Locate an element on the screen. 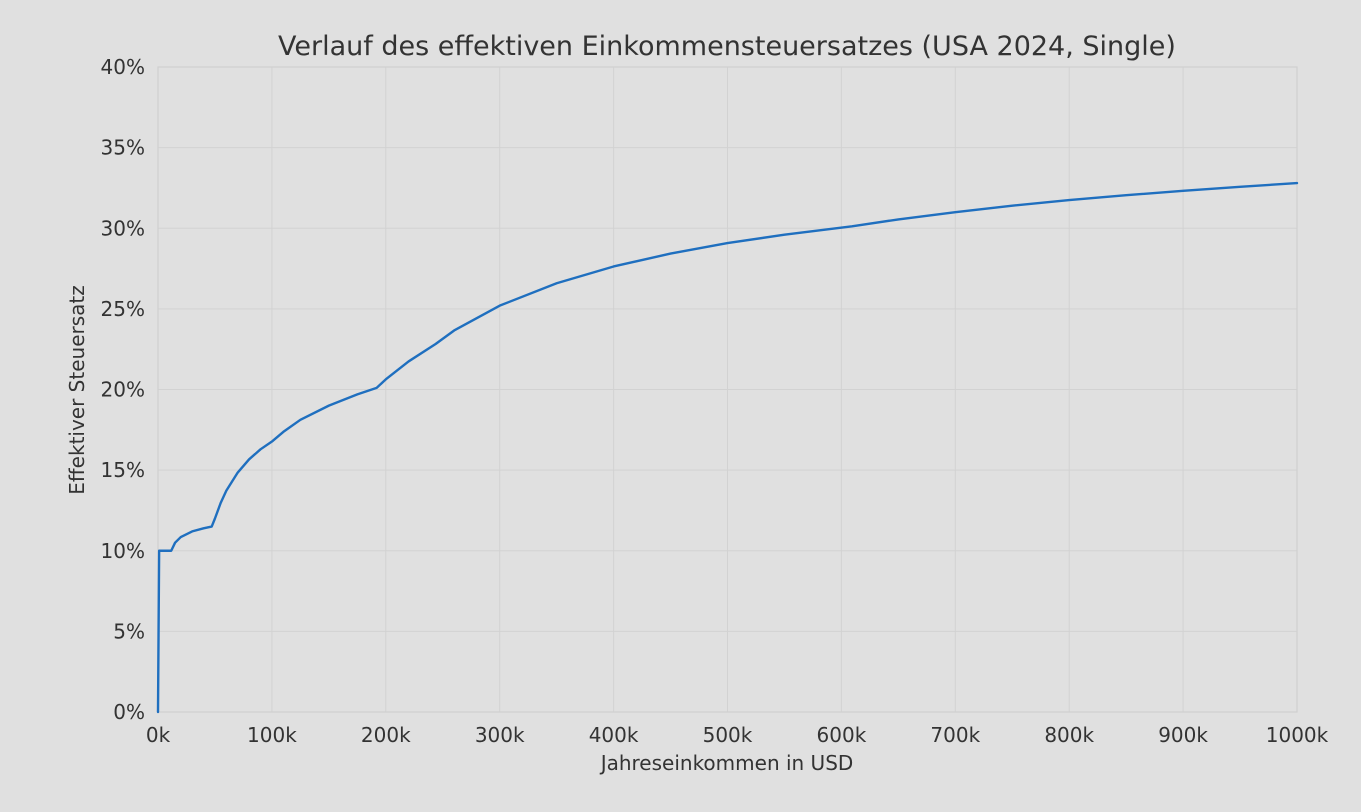 This screenshot has width=1361, height=812. y-tick-label: 40% is located at coordinates (123, 67).